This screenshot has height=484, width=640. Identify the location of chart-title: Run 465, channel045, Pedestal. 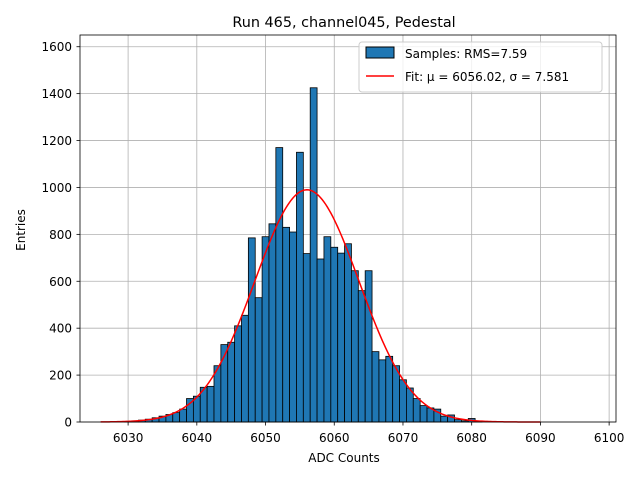
(343, 23).